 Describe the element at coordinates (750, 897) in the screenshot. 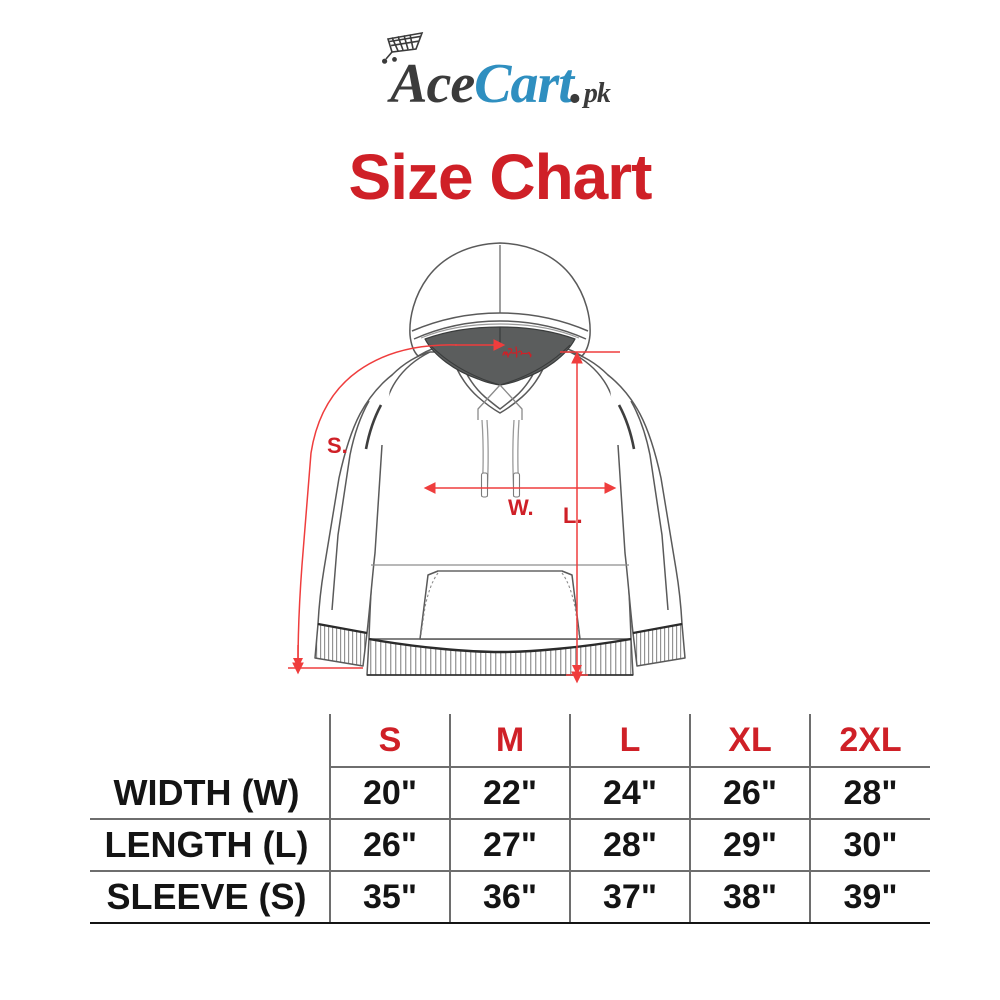

I see `cell-sleeve-xl: 38"` at that location.